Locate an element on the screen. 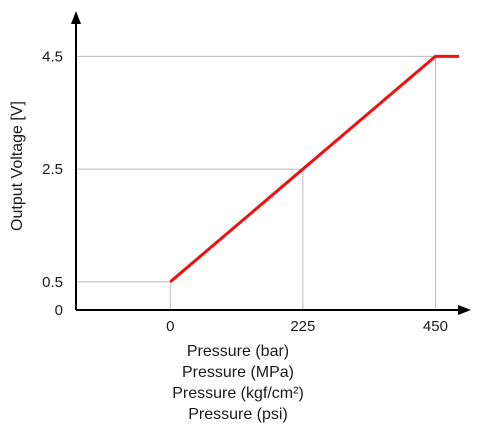 Image resolution: width=480 pixels, height=437 pixels. x-tick-labels: 0 225 450 is located at coordinates (307, 326).